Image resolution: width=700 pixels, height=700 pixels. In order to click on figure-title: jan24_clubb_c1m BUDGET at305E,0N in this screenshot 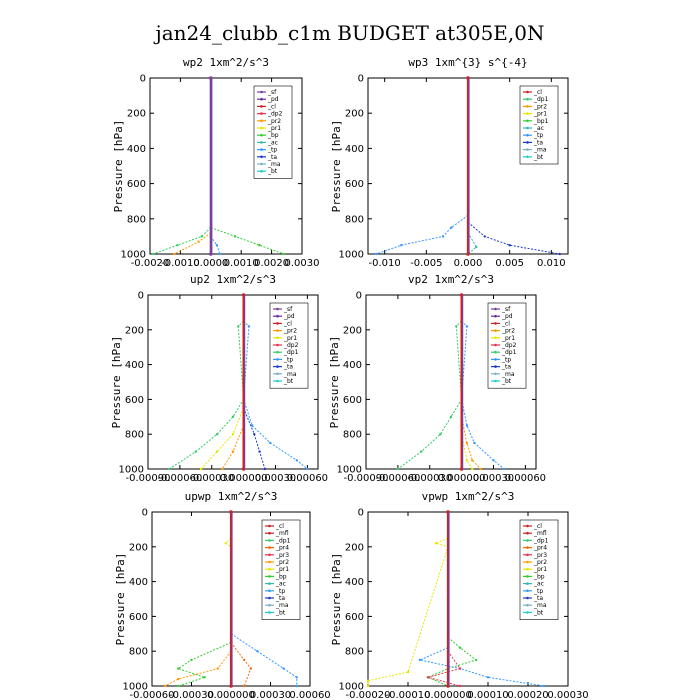, I will do `click(349, 33)`.